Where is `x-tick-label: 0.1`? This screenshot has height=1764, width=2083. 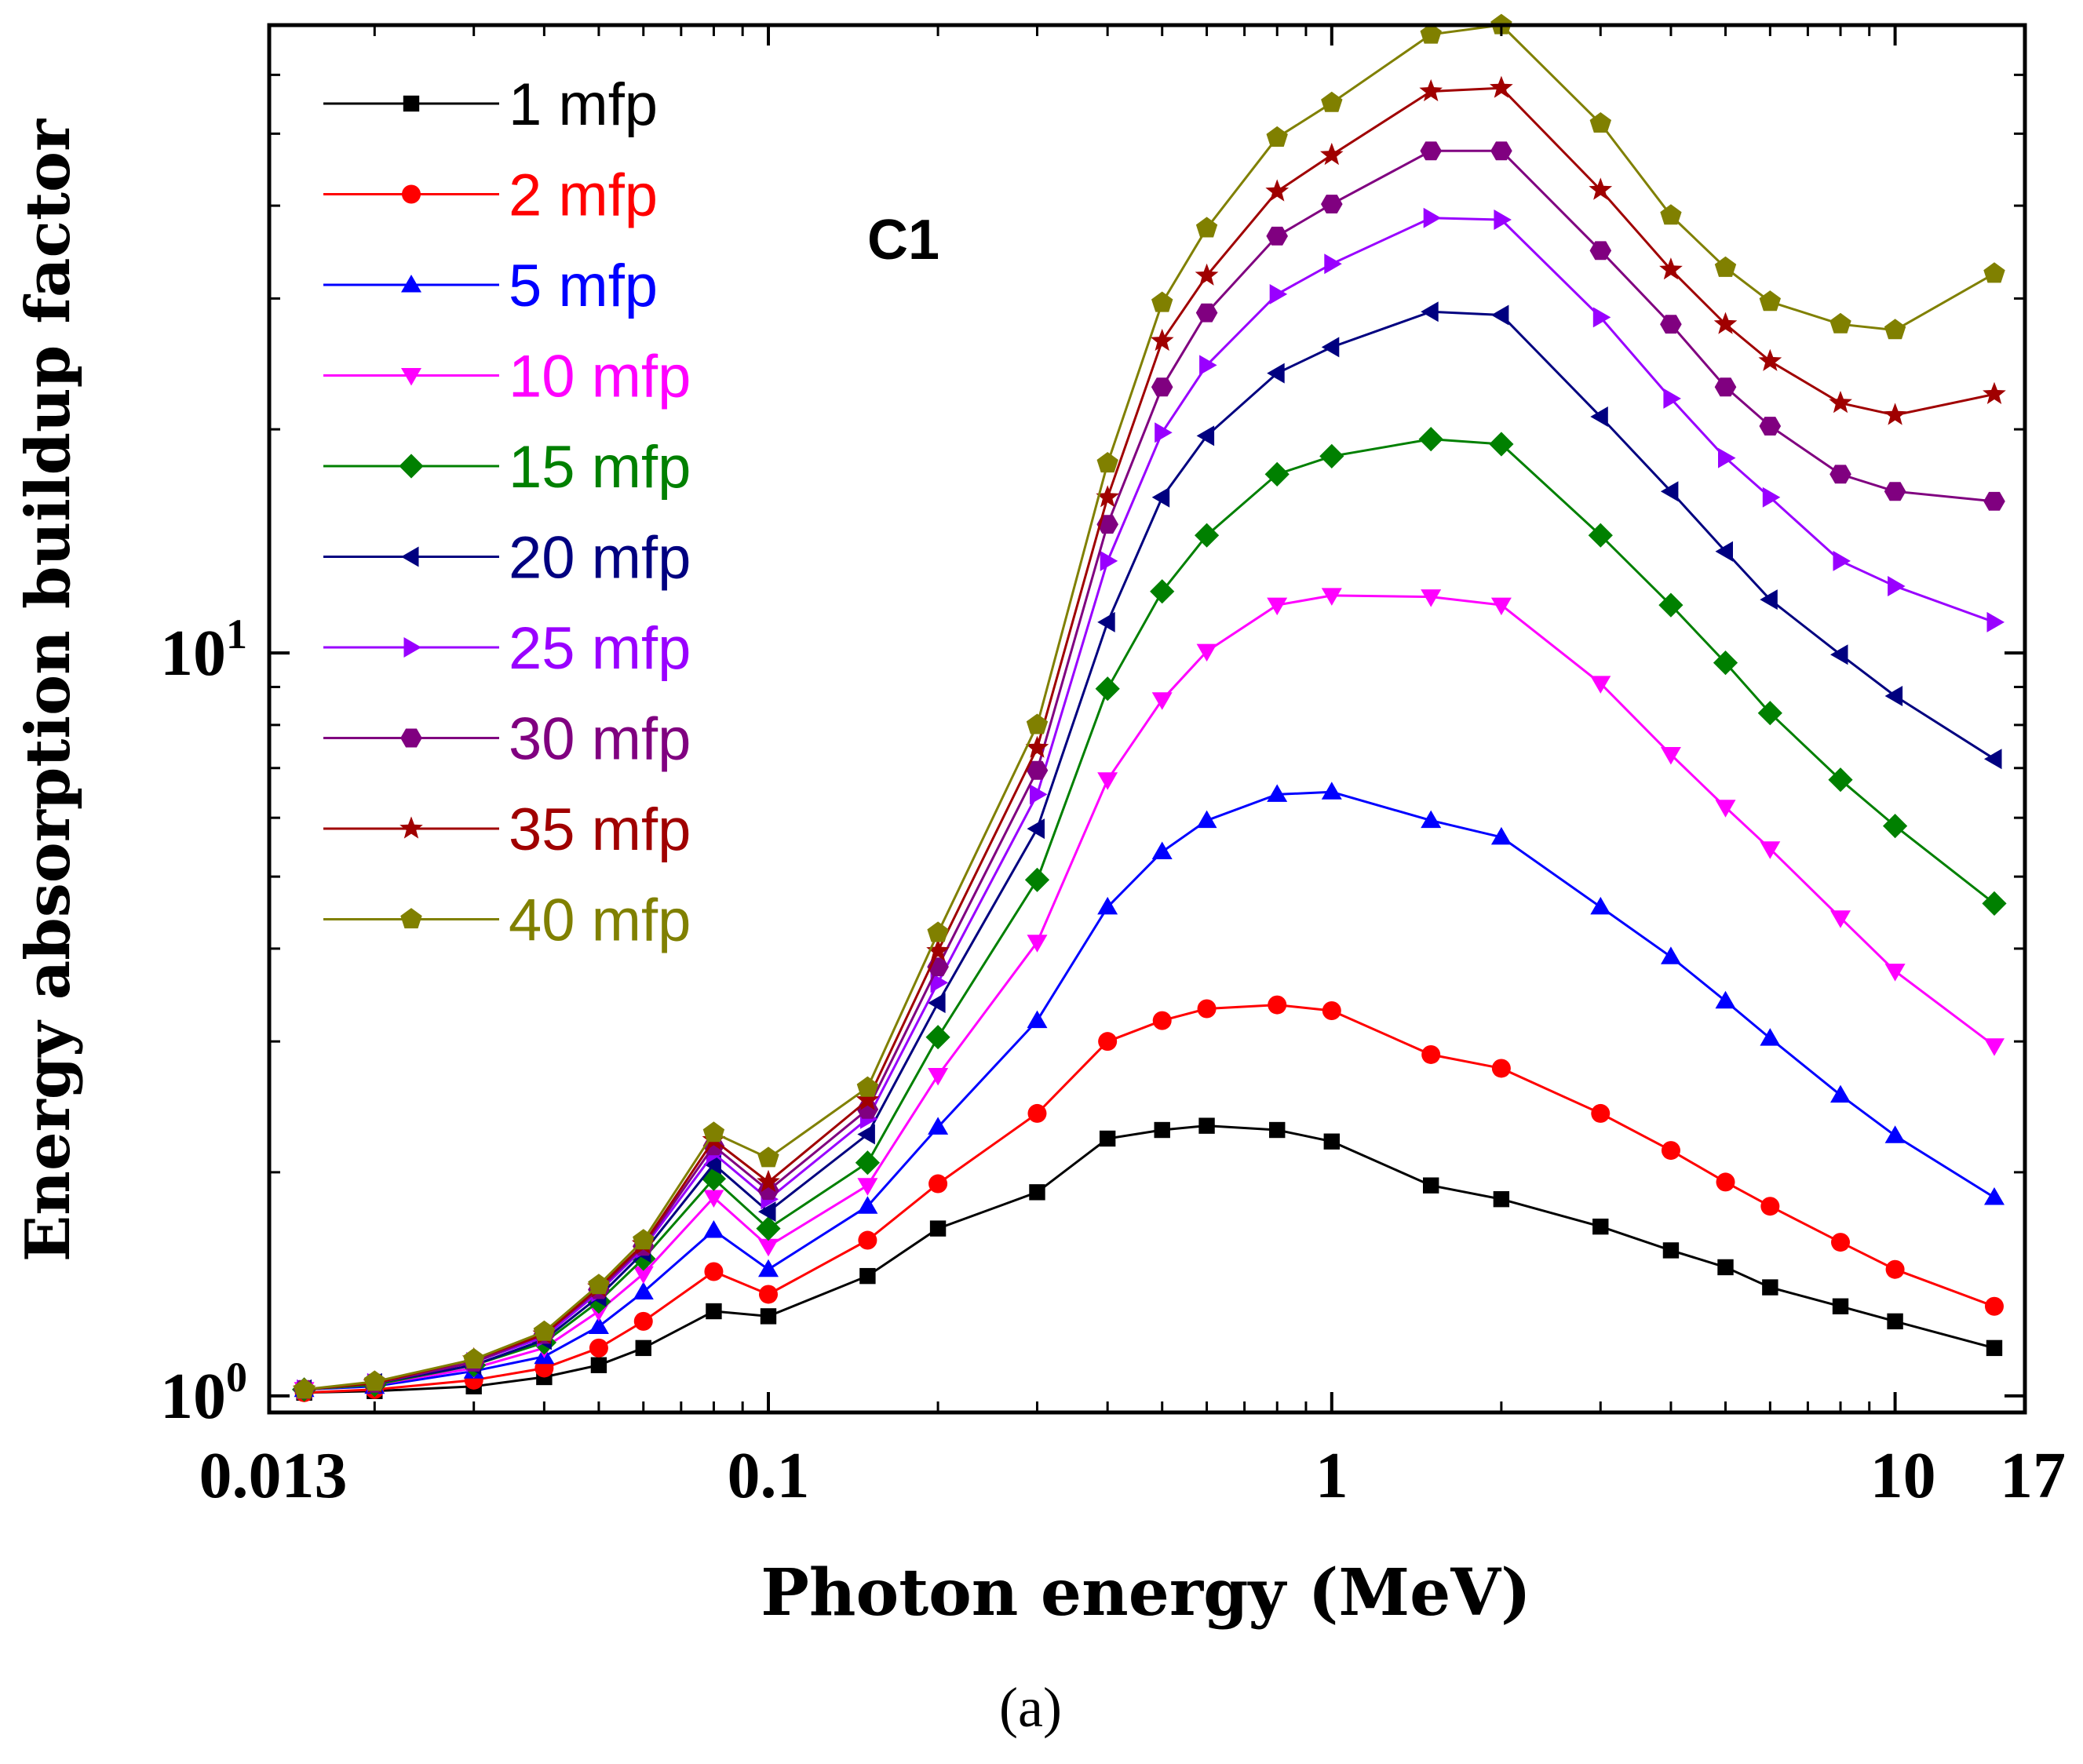
x-tick-label: 0.1 is located at coordinates (769, 1475).